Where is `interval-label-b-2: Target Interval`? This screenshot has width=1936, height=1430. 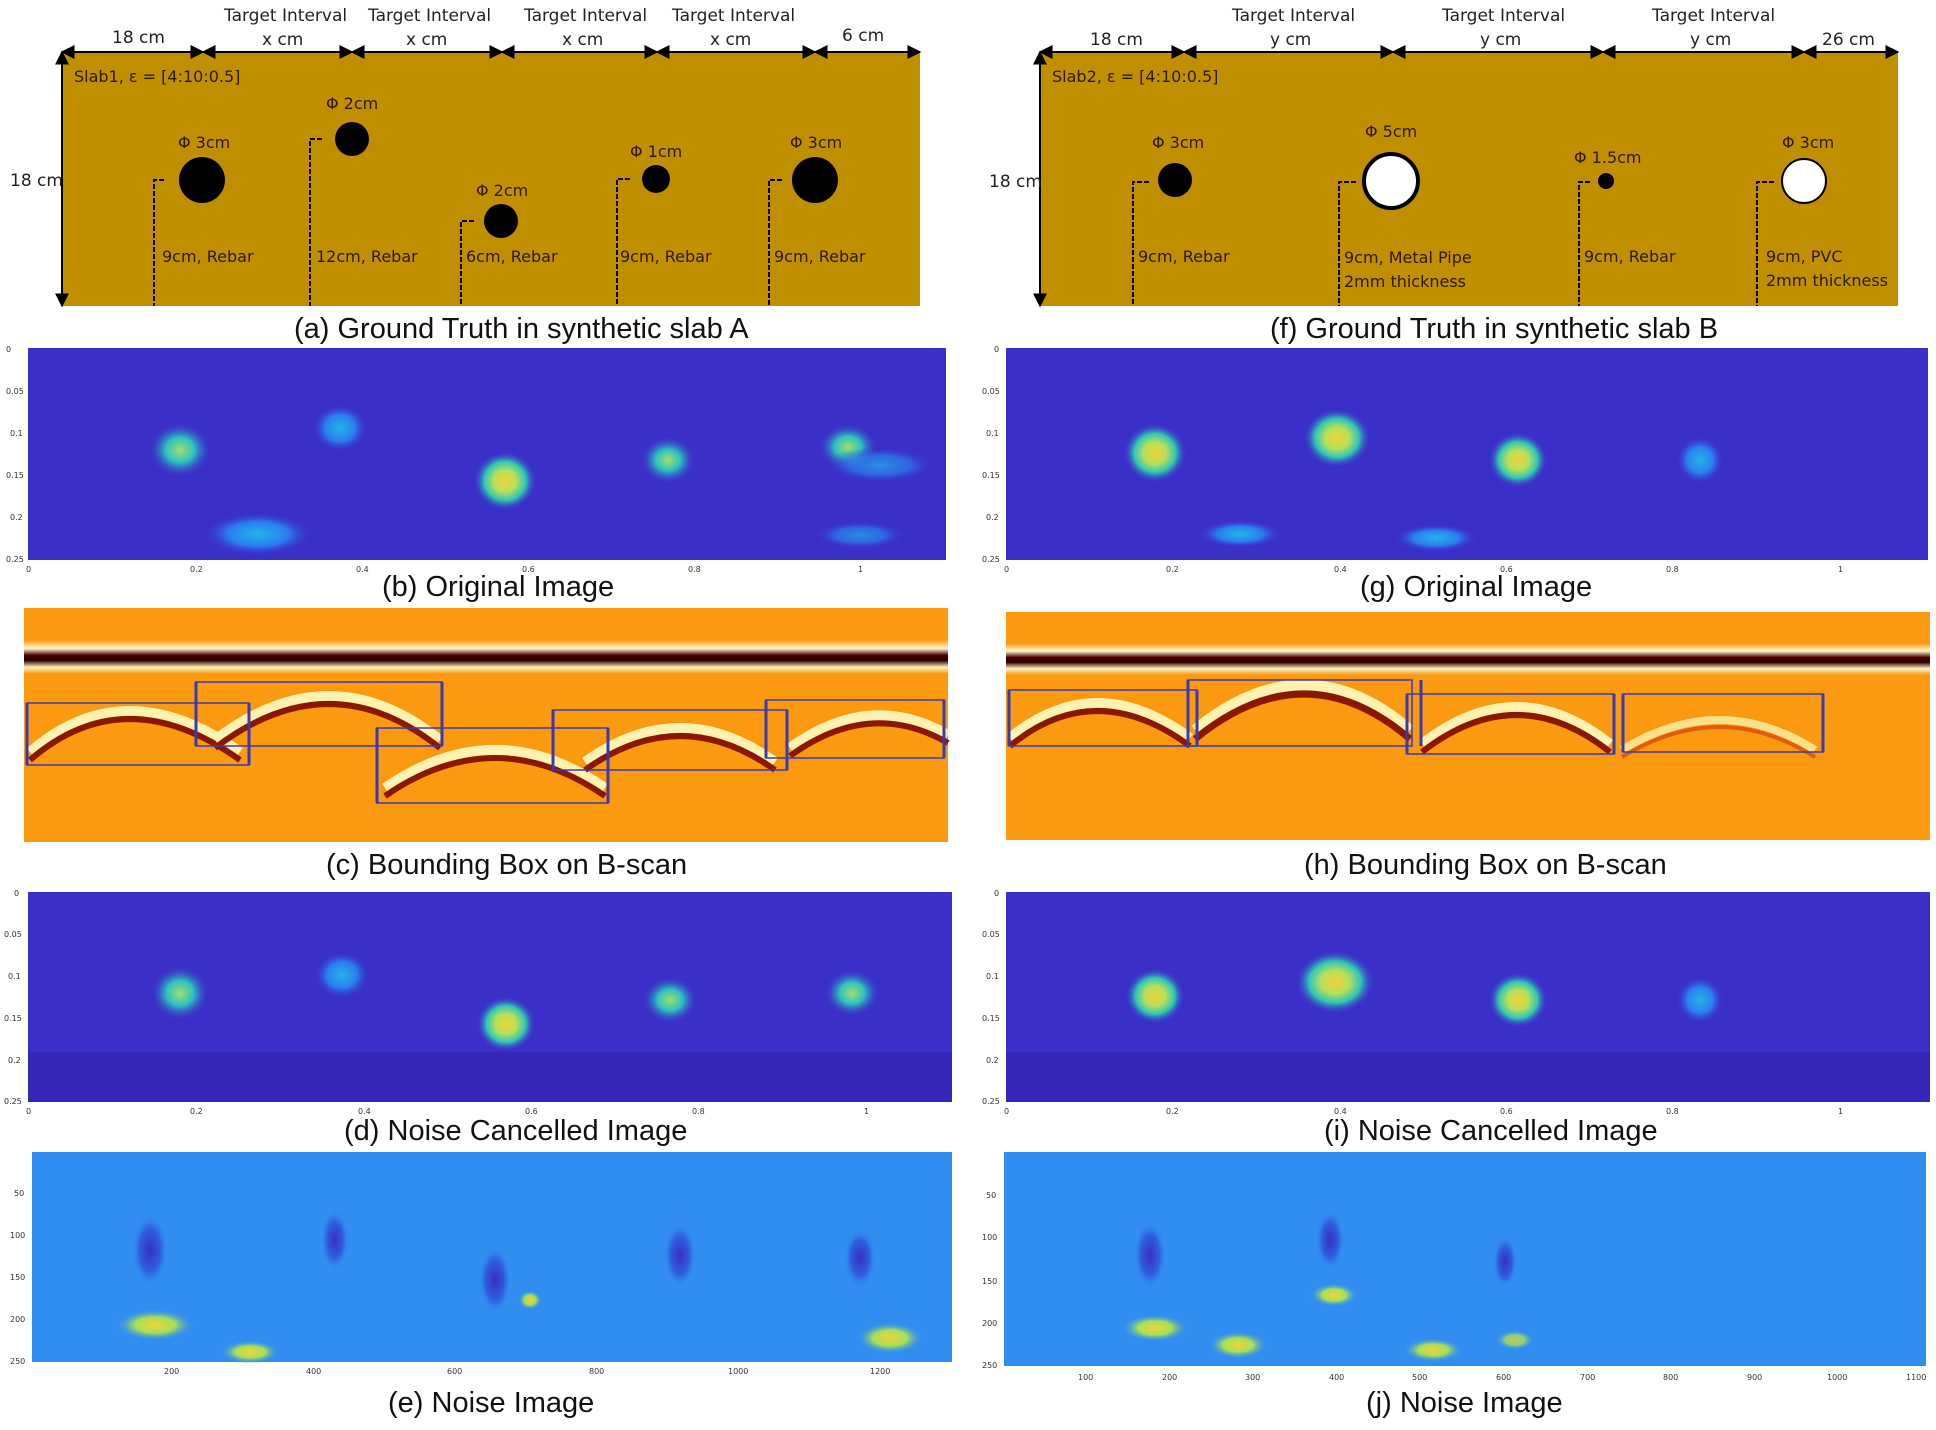 interval-label-b-2: Target Interval is located at coordinates (1503, 16).